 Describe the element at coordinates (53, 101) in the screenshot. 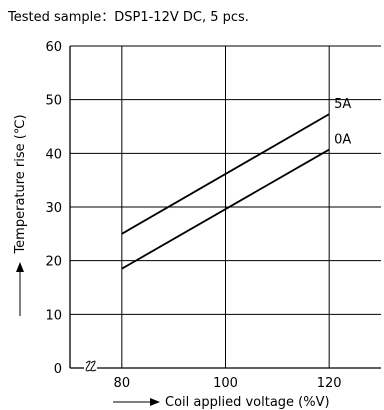

I see `y-tick-label: 50` at that location.